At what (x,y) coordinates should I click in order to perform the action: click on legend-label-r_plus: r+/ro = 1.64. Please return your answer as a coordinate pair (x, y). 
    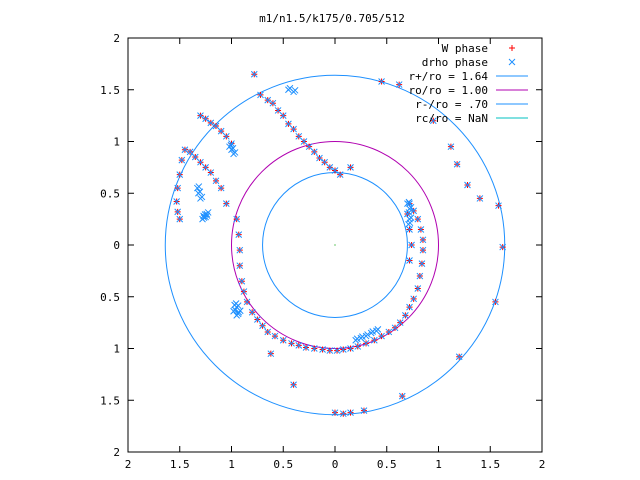
    Looking at the image, I should click on (449, 76).